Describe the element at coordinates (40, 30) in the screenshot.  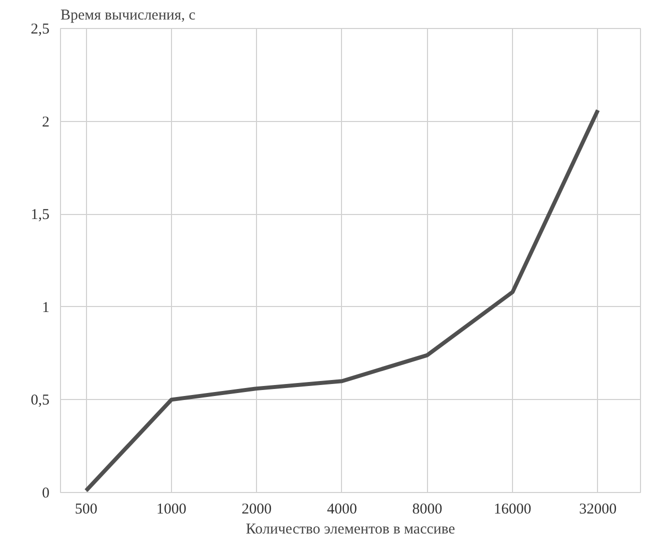
I see `y-tick-label: 2,5` at that location.